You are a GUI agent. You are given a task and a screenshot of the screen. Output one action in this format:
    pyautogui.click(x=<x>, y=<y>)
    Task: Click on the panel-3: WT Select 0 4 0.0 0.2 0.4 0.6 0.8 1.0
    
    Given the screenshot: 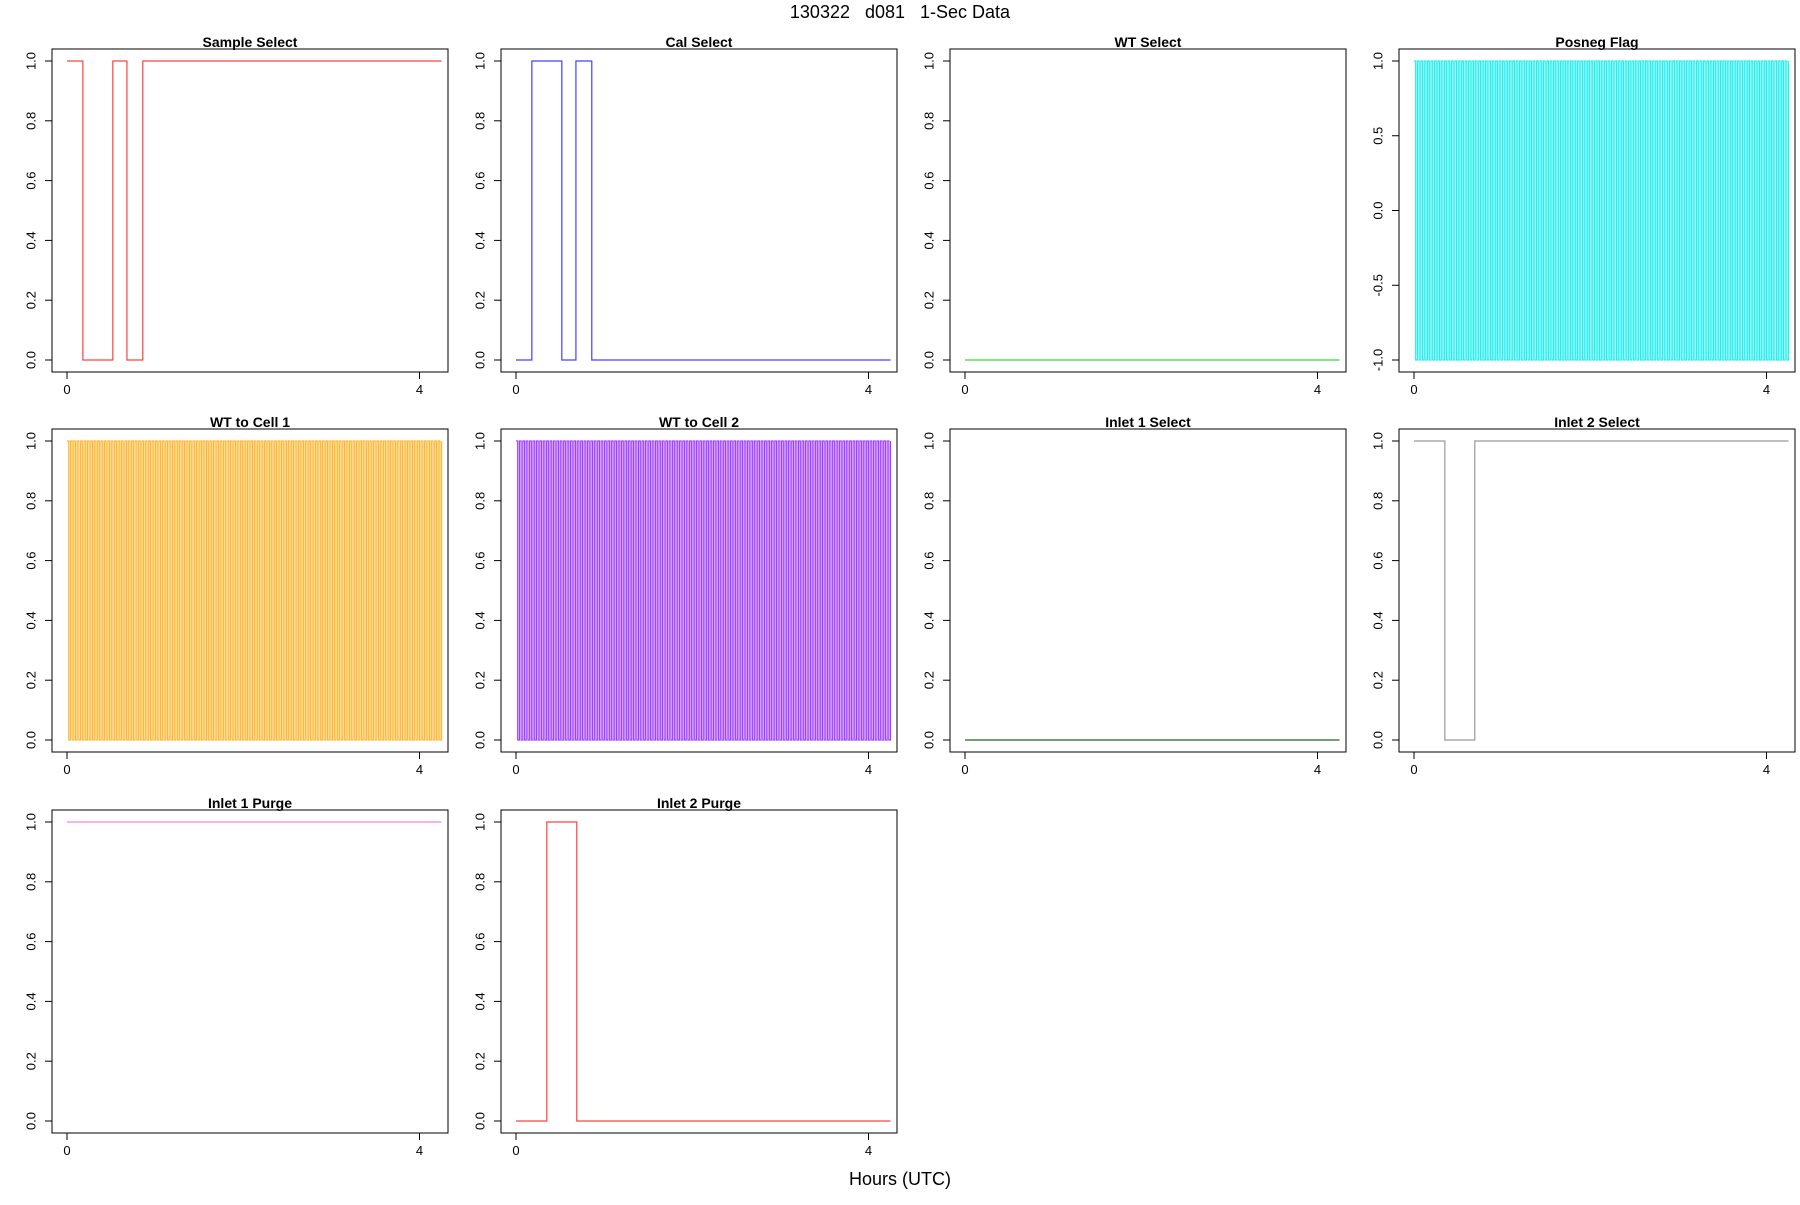 What is the action you would take?
    pyautogui.click(x=1134, y=215)
    